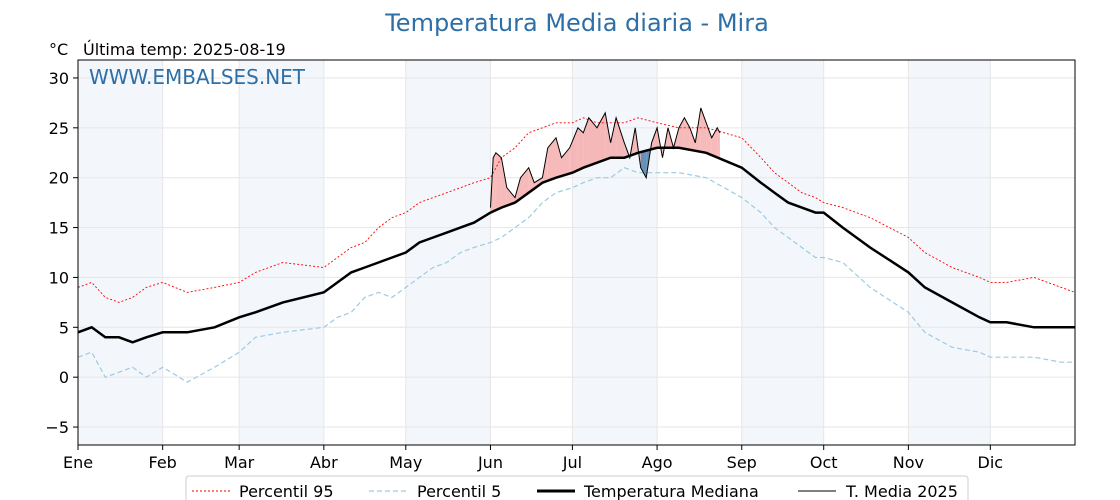 This screenshot has height=500, width=1120. What do you see at coordinates (671, 491) in the screenshot?
I see `legend-label-median: Temperatura Mediana` at bounding box center [671, 491].